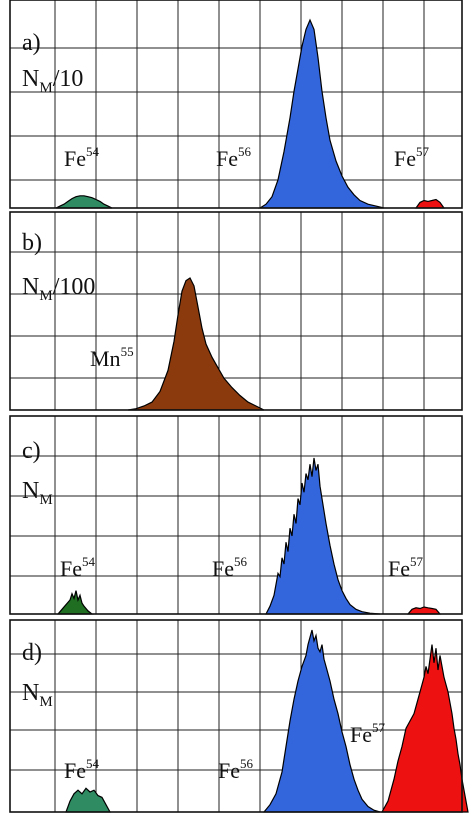  What do you see at coordinates (112, 357) in the screenshot?
I see `peak-label-mn55: Mn55` at bounding box center [112, 357].